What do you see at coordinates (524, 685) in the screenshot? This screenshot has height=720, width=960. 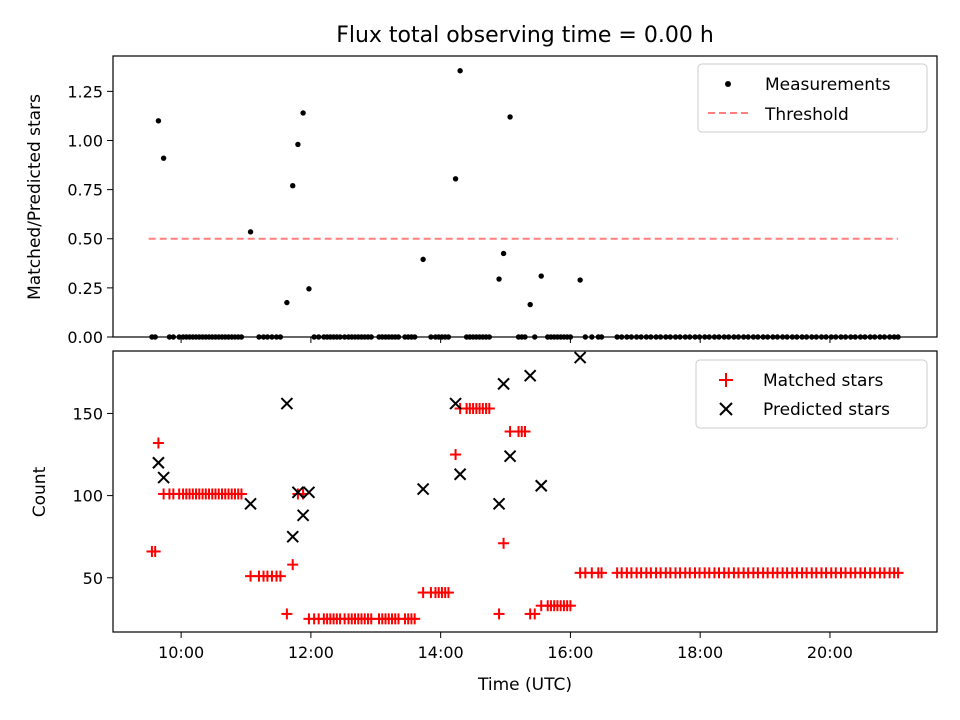 I see `bottom-x-axis-label: Time (UTC)` at bounding box center [524, 685].